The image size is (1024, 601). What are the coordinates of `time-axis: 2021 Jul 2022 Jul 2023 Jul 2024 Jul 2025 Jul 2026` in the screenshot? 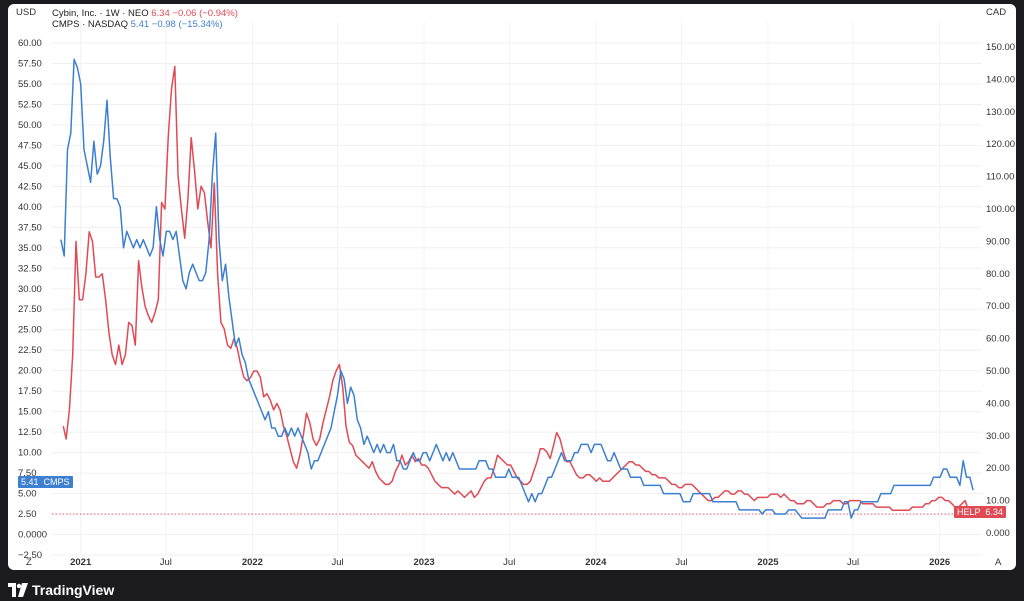 It's located at (510, 562).